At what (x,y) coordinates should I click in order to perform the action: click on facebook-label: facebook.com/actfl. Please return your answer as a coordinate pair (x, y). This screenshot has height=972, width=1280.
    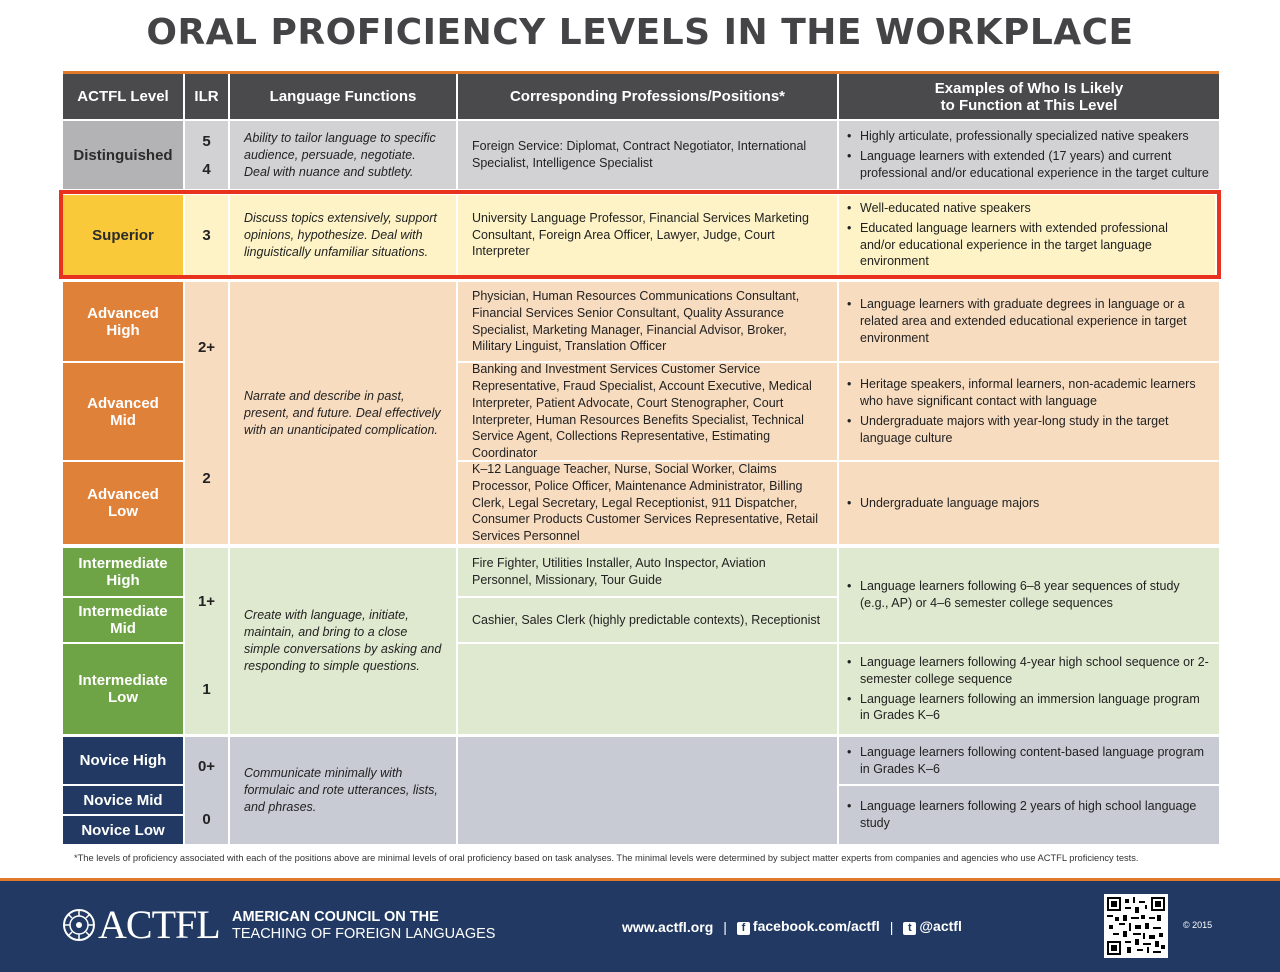
    Looking at the image, I should click on (816, 926).